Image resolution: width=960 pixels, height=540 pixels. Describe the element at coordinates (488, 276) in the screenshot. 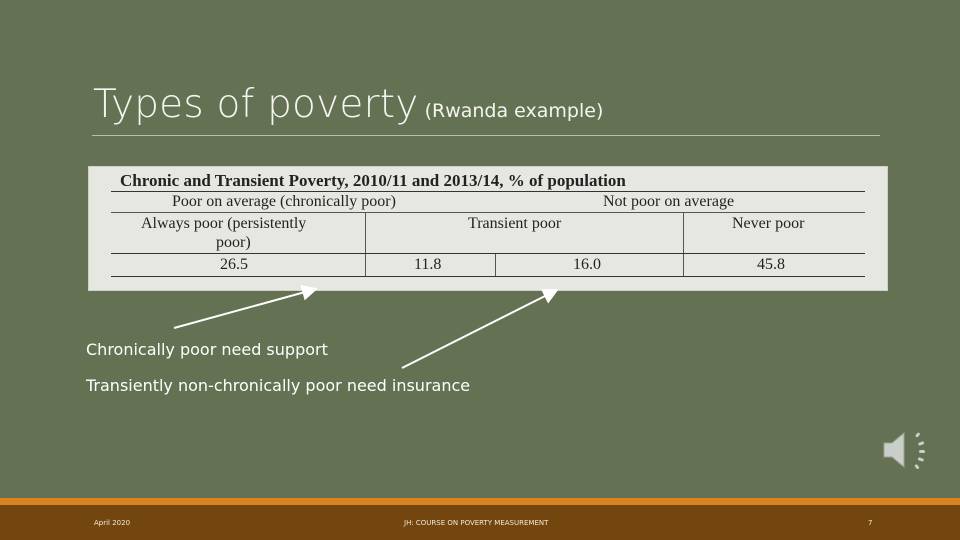

I see `table-rule-bottom` at that location.